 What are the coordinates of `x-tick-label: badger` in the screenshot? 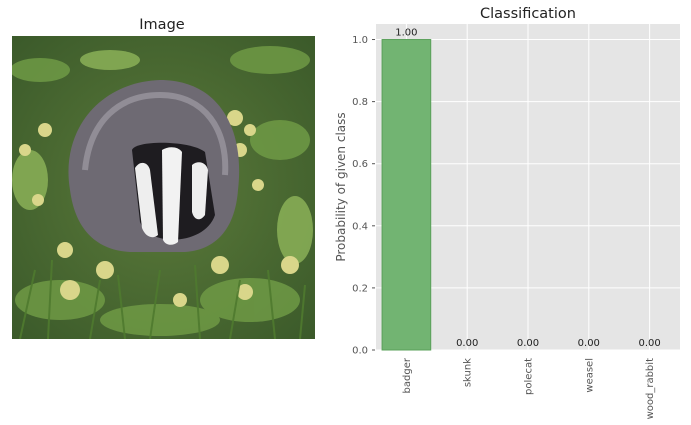 It's located at (407, 375).